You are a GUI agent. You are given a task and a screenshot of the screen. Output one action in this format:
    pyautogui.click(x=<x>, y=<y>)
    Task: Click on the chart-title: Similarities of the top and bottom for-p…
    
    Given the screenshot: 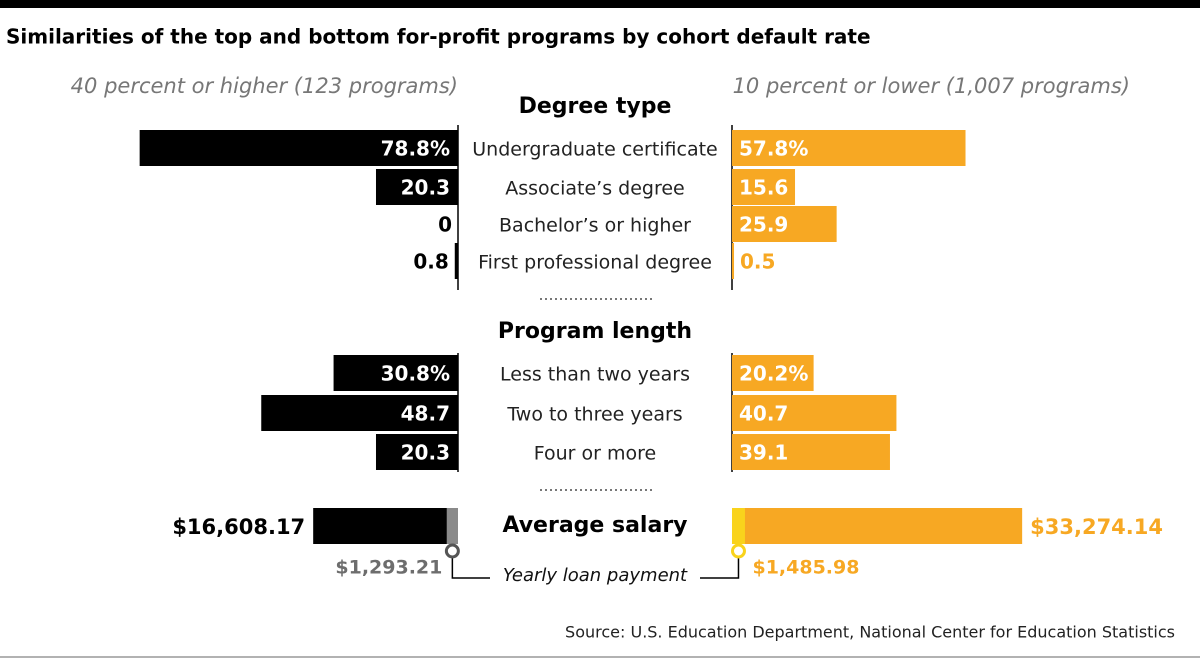 What is the action you would take?
    pyautogui.click(x=438, y=37)
    